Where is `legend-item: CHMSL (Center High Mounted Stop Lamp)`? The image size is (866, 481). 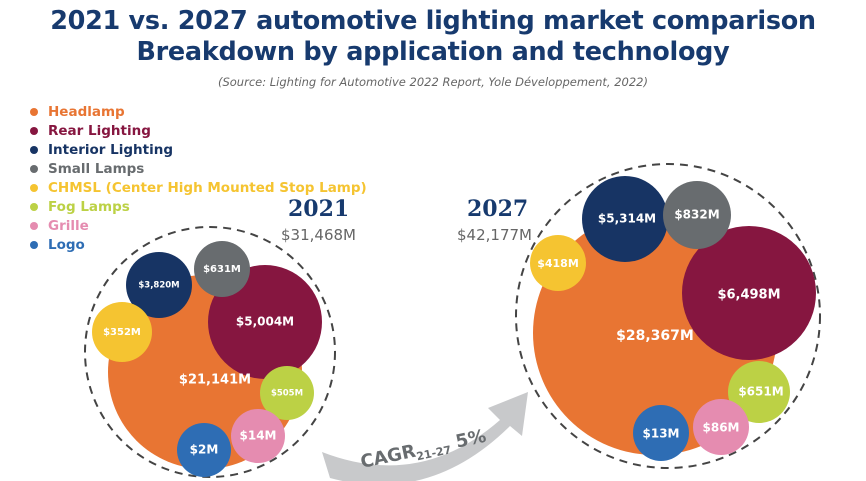 legend-item: CHMSL (Center High Mounted Stop Lamp) is located at coordinates (198, 187).